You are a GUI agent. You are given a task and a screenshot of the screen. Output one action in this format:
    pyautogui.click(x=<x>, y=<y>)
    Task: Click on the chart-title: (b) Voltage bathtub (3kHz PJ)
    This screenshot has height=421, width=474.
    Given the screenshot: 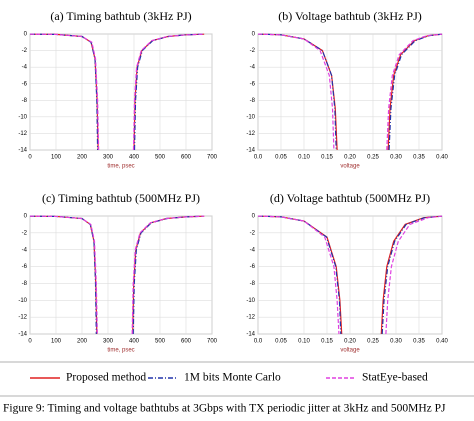 What is the action you would take?
    pyautogui.click(x=350, y=16)
    